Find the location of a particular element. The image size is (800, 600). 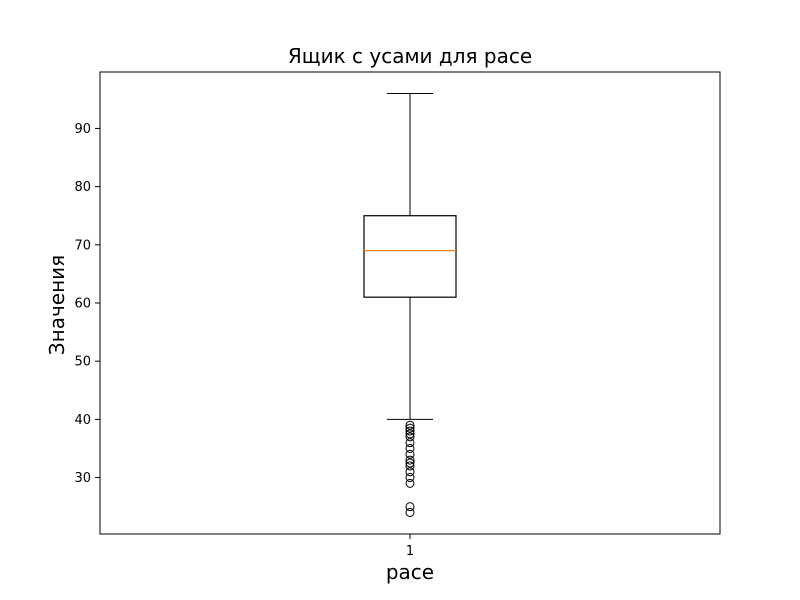

iqr-box is located at coordinates (410, 256).